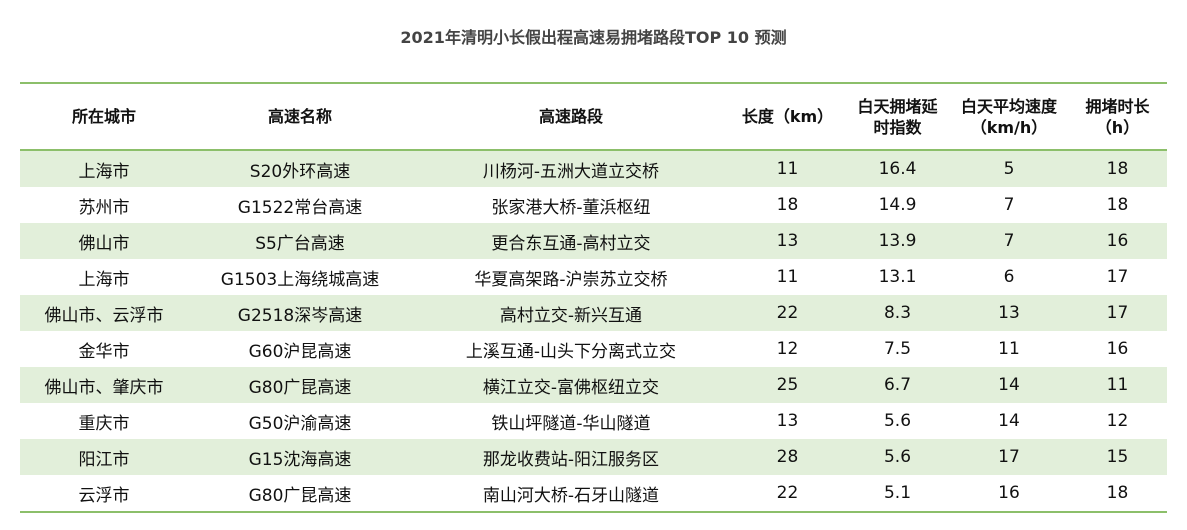 Image resolution: width=1187 pixels, height=530 pixels. I want to click on cell-length: 28, so click(787, 457).